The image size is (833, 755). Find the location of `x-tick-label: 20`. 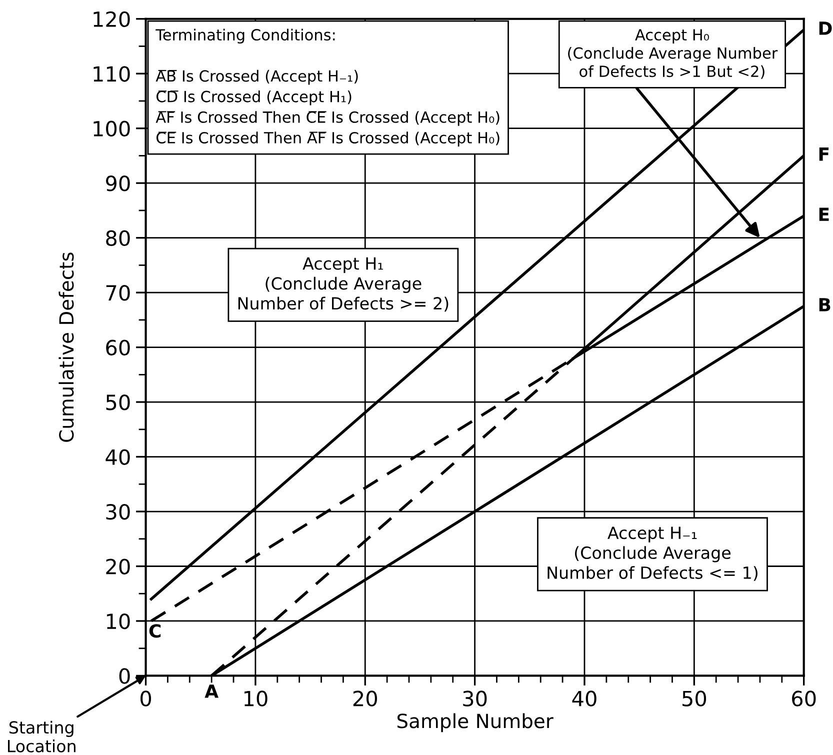

x-tick-label: 20 is located at coordinates (365, 698).